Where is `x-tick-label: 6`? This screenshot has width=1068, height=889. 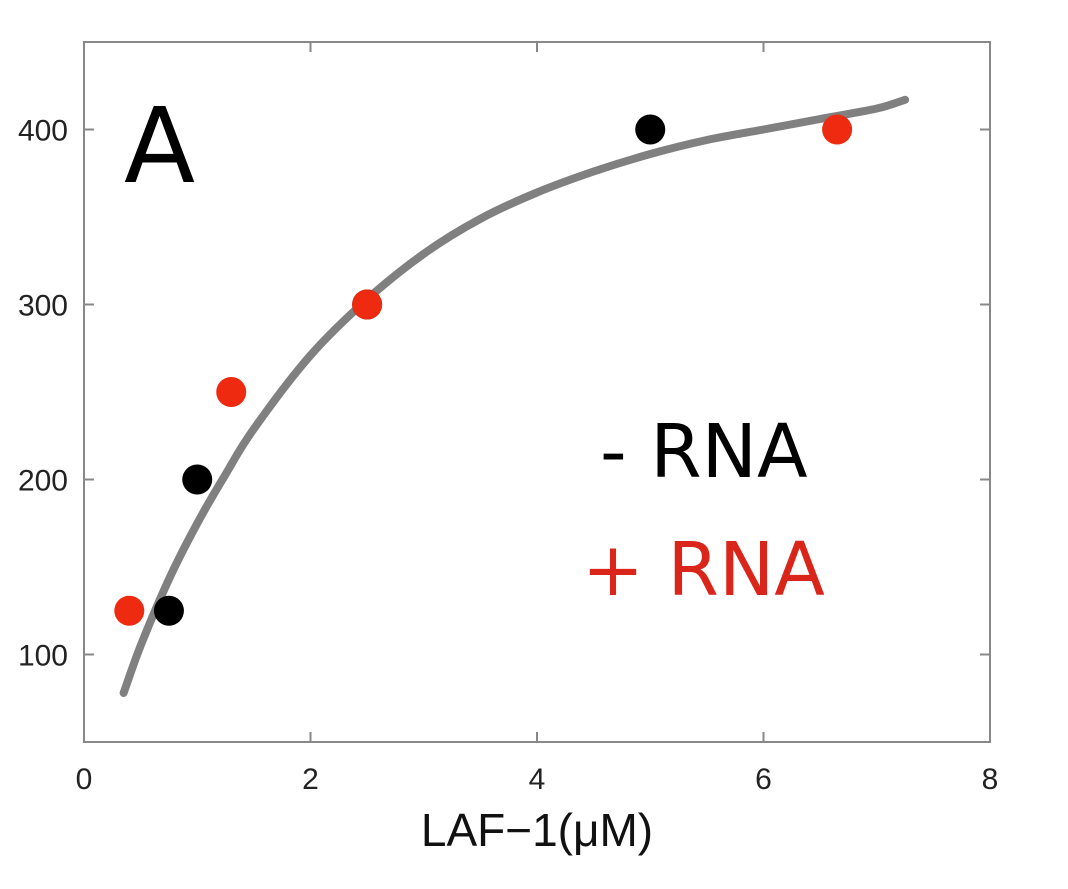
x-tick-label: 6 is located at coordinates (763, 779).